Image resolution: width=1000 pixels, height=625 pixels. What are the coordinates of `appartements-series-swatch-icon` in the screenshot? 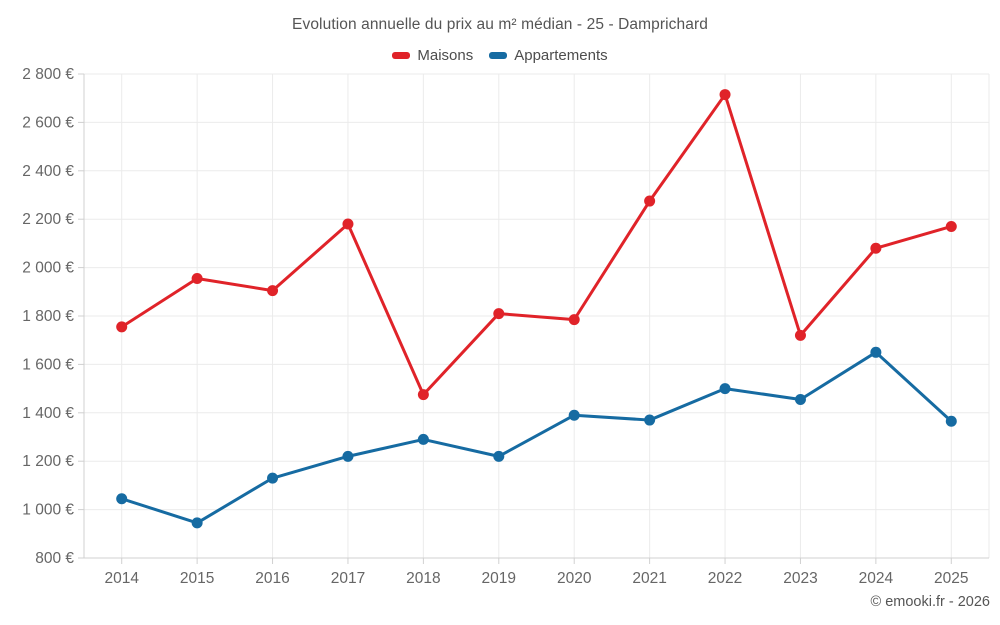 It's located at (498, 55).